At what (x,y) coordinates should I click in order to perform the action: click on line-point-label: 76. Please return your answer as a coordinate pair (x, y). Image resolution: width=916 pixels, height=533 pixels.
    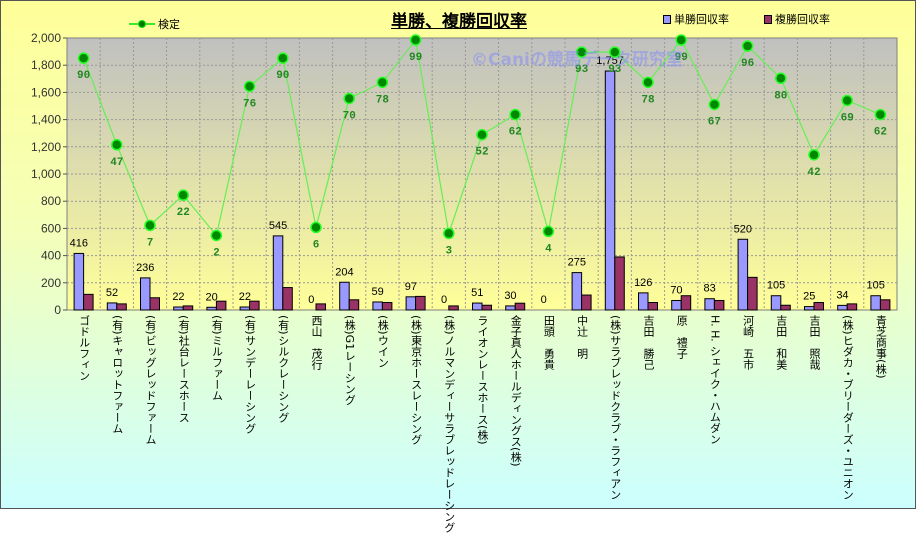
    Looking at the image, I should click on (249, 104).